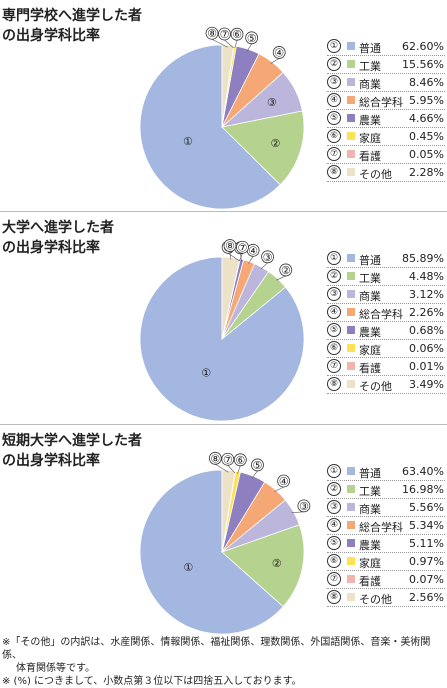 The width and height of the screenshot is (447, 688). I want to click on legend-item: ⑦ 看護 0.01%, so click(386, 367).